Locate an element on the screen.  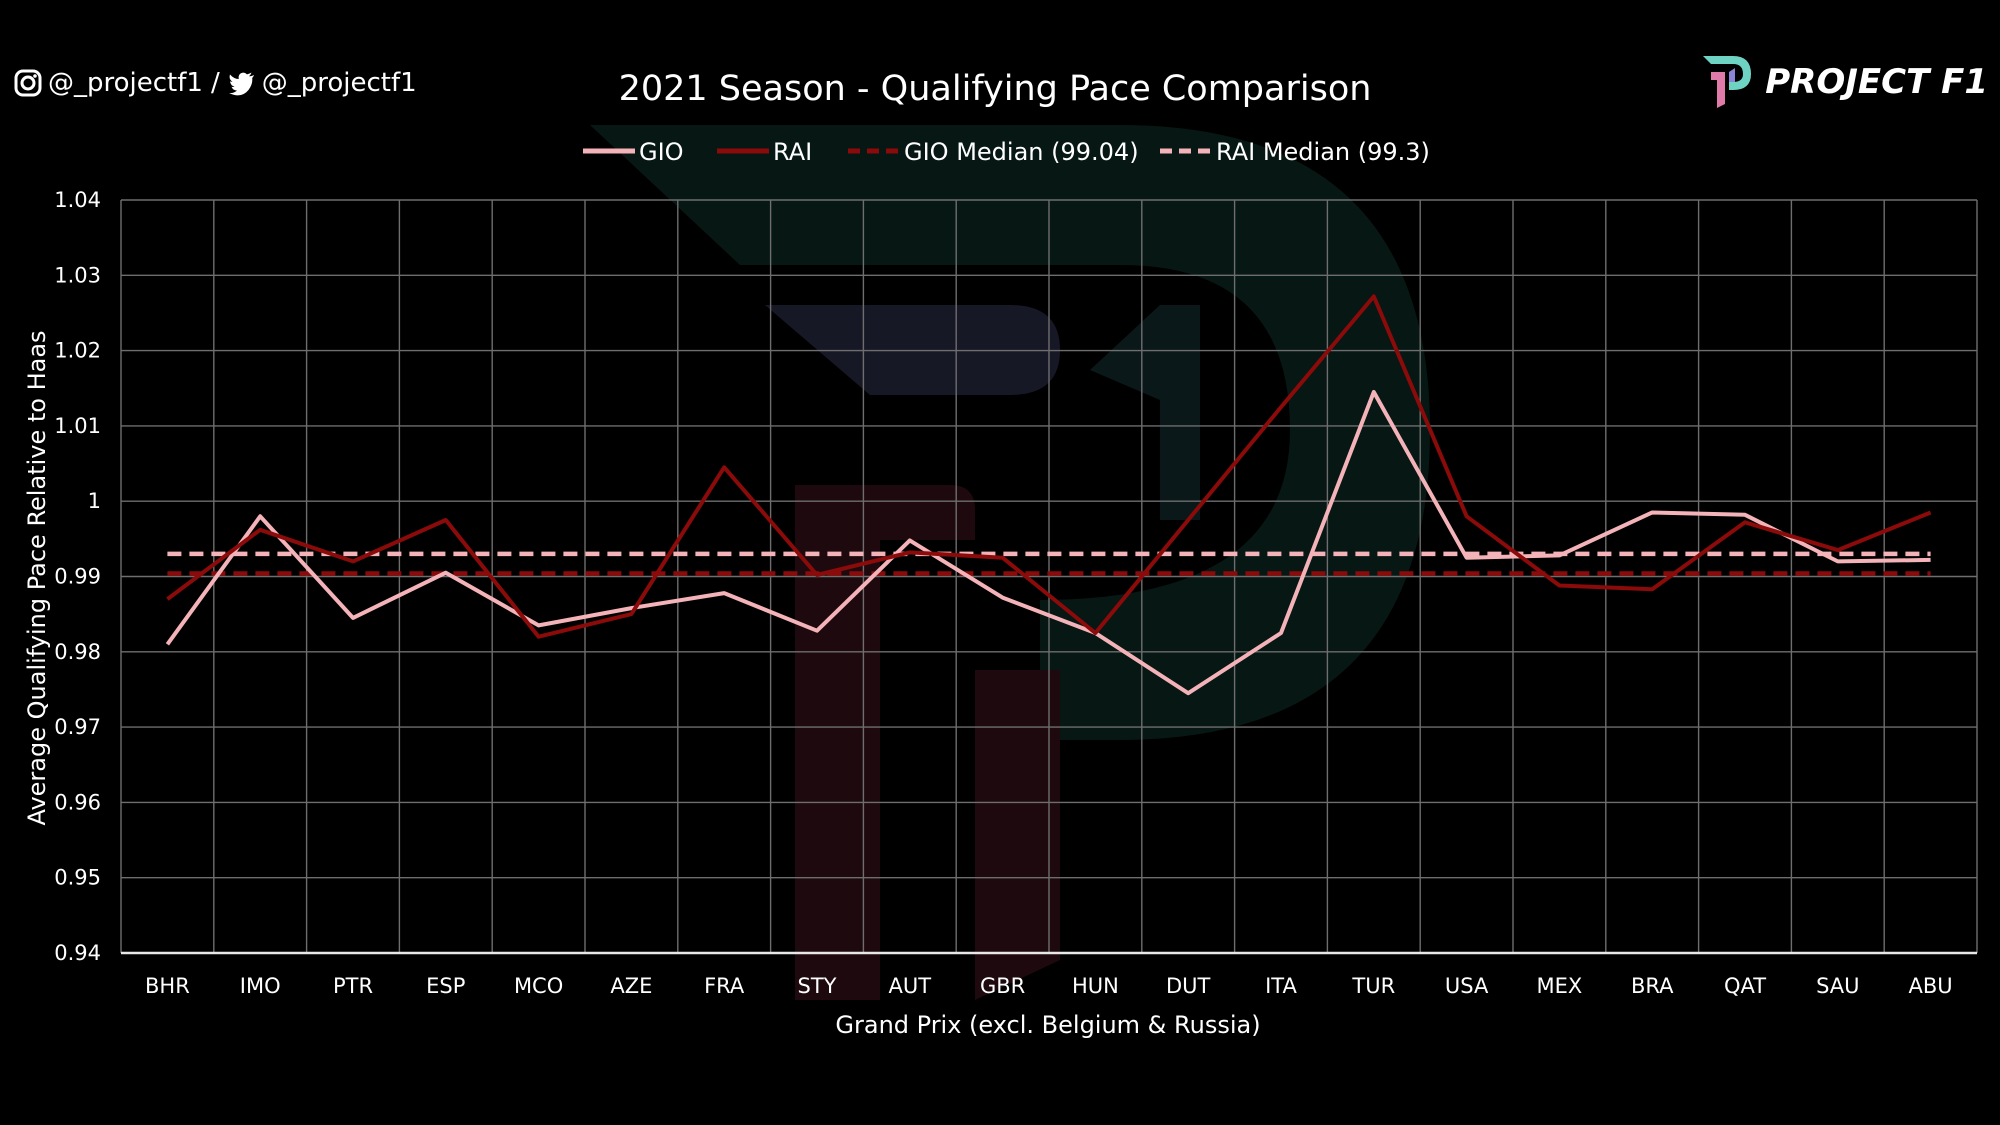
y-axis-label: Average Qualifying Pace Relative to Haas is located at coordinates (37, 577).